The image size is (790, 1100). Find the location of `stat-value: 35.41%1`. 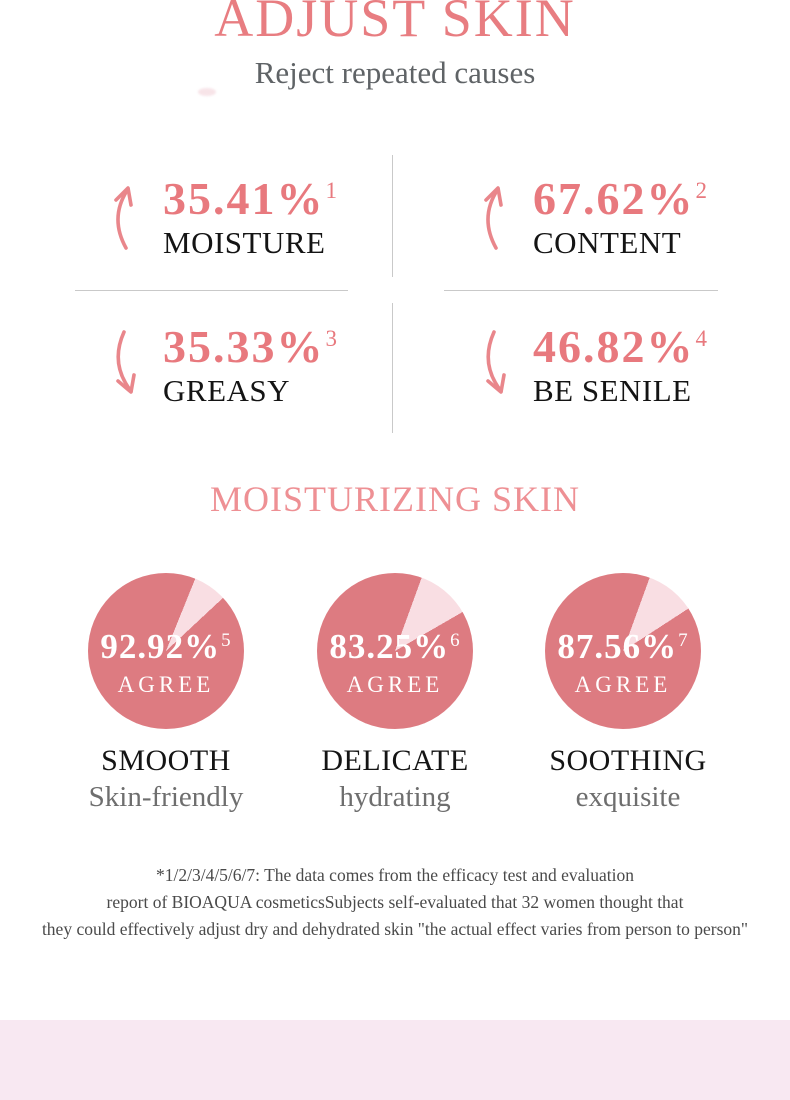

stat-value: 35.41%1 is located at coordinates (250, 198).